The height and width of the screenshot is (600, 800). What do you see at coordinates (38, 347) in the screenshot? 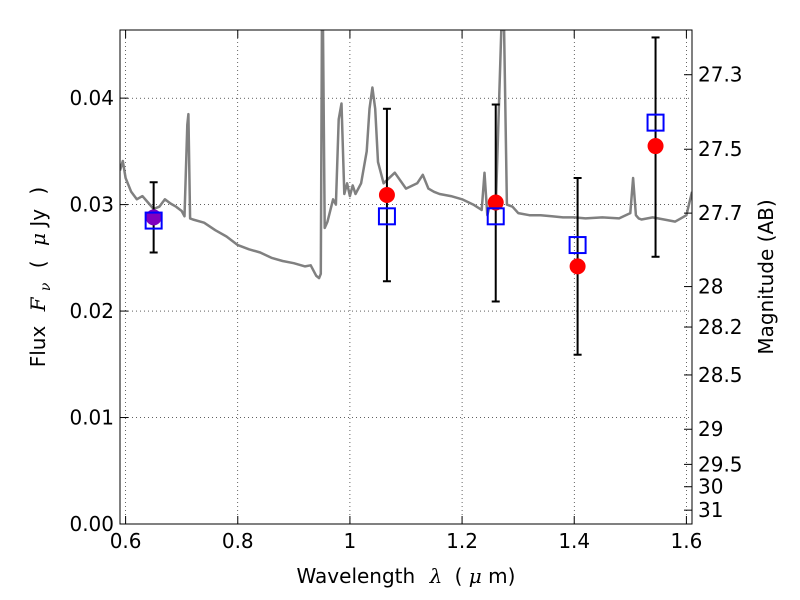
I see `y-axis-label-word: Flux` at bounding box center [38, 347].